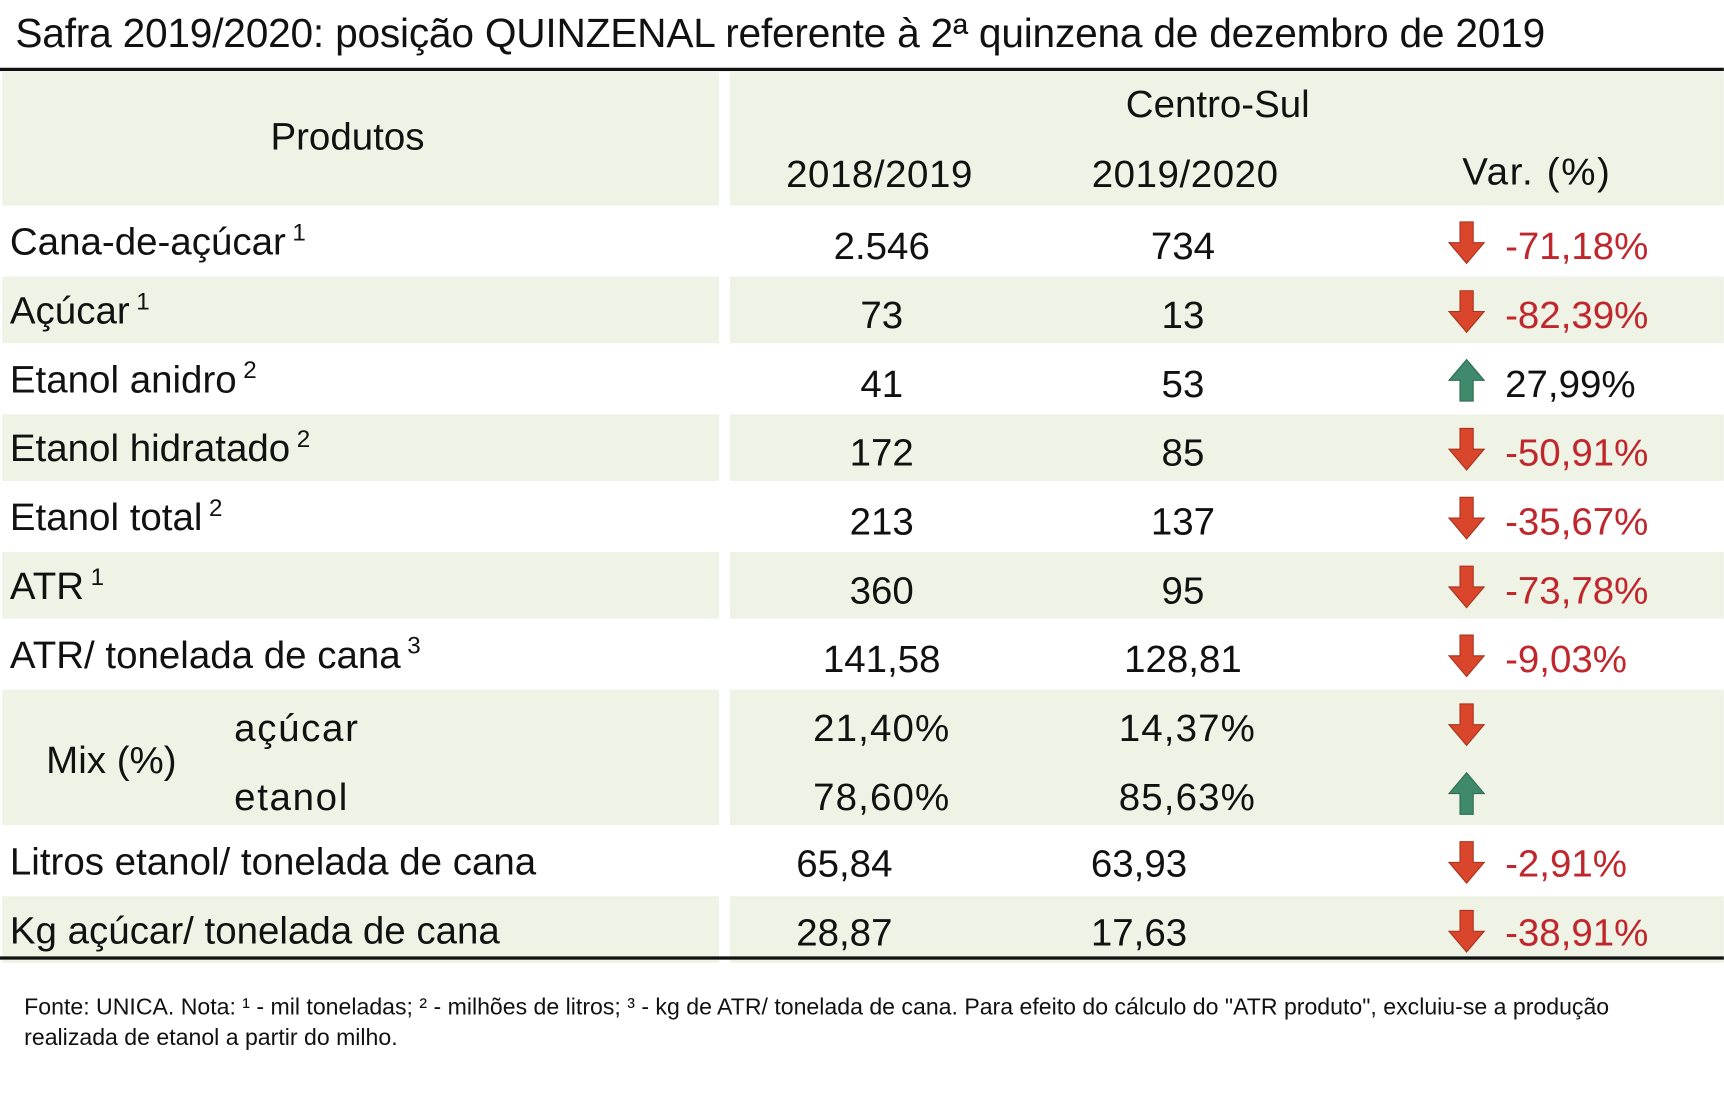 This screenshot has height=1093, width=1724. I want to click on mix-acucar-2018-2019: 21,40%, so click(882, 728).